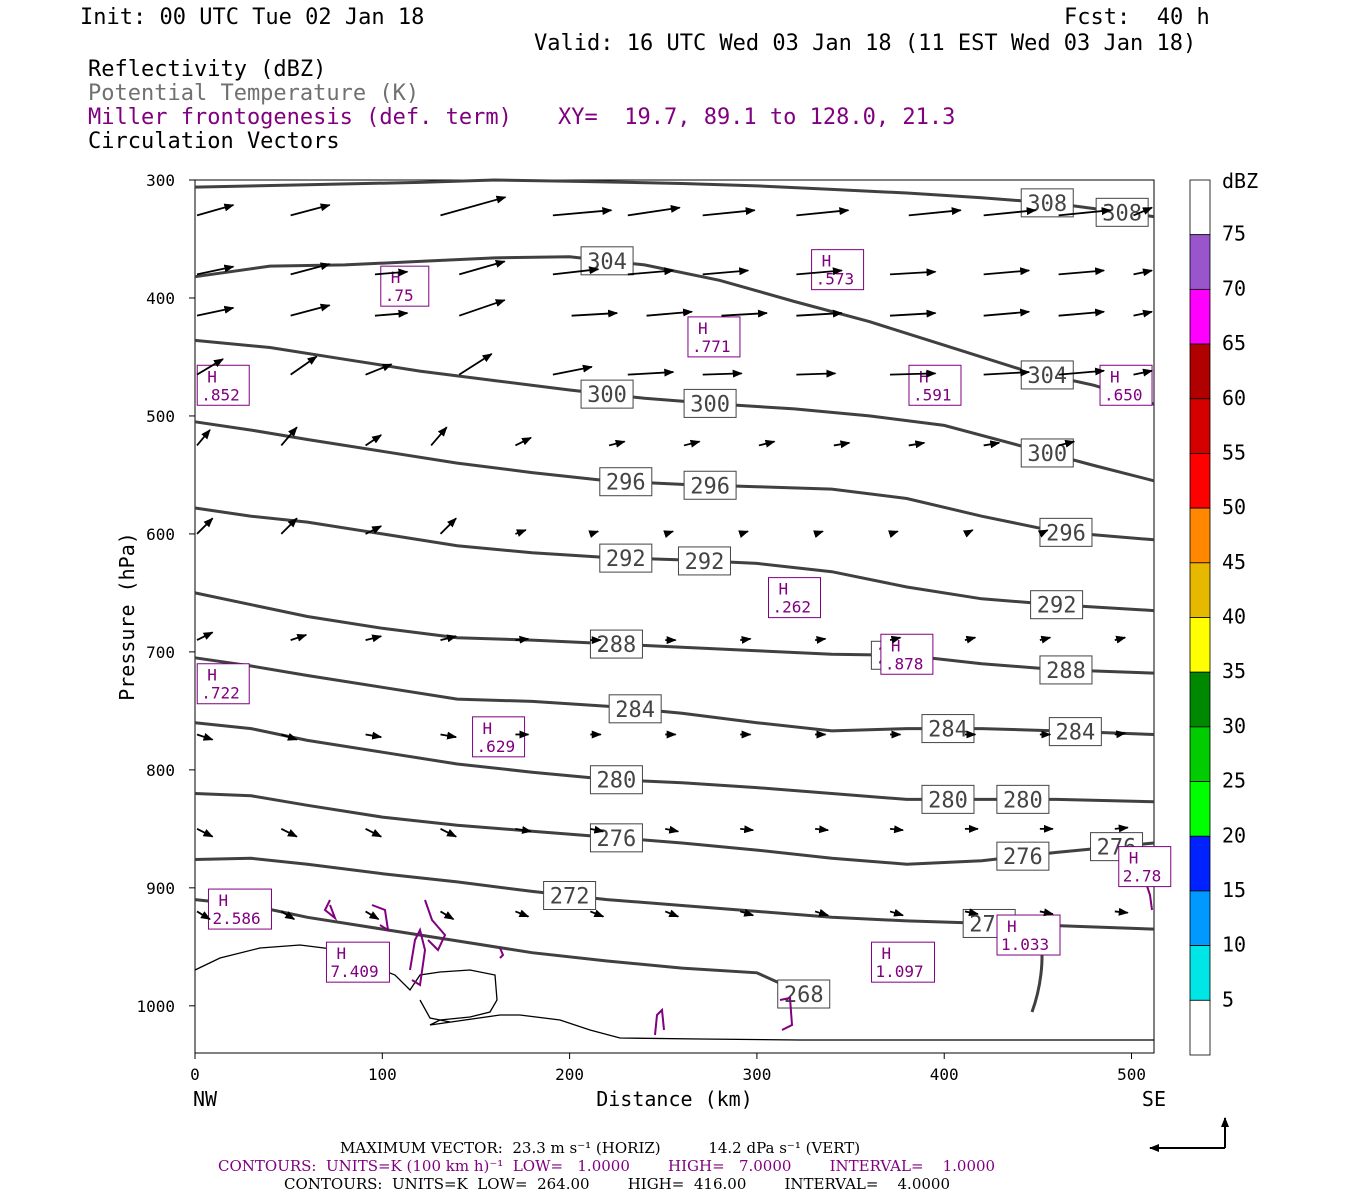 Image resolution: width=1350 pixels, height=1200 pixels. What do you see at coordinates (435, 1011) in the screenshot?
I see `reflectivity-contour-line` at bounding box center [435, 1011].